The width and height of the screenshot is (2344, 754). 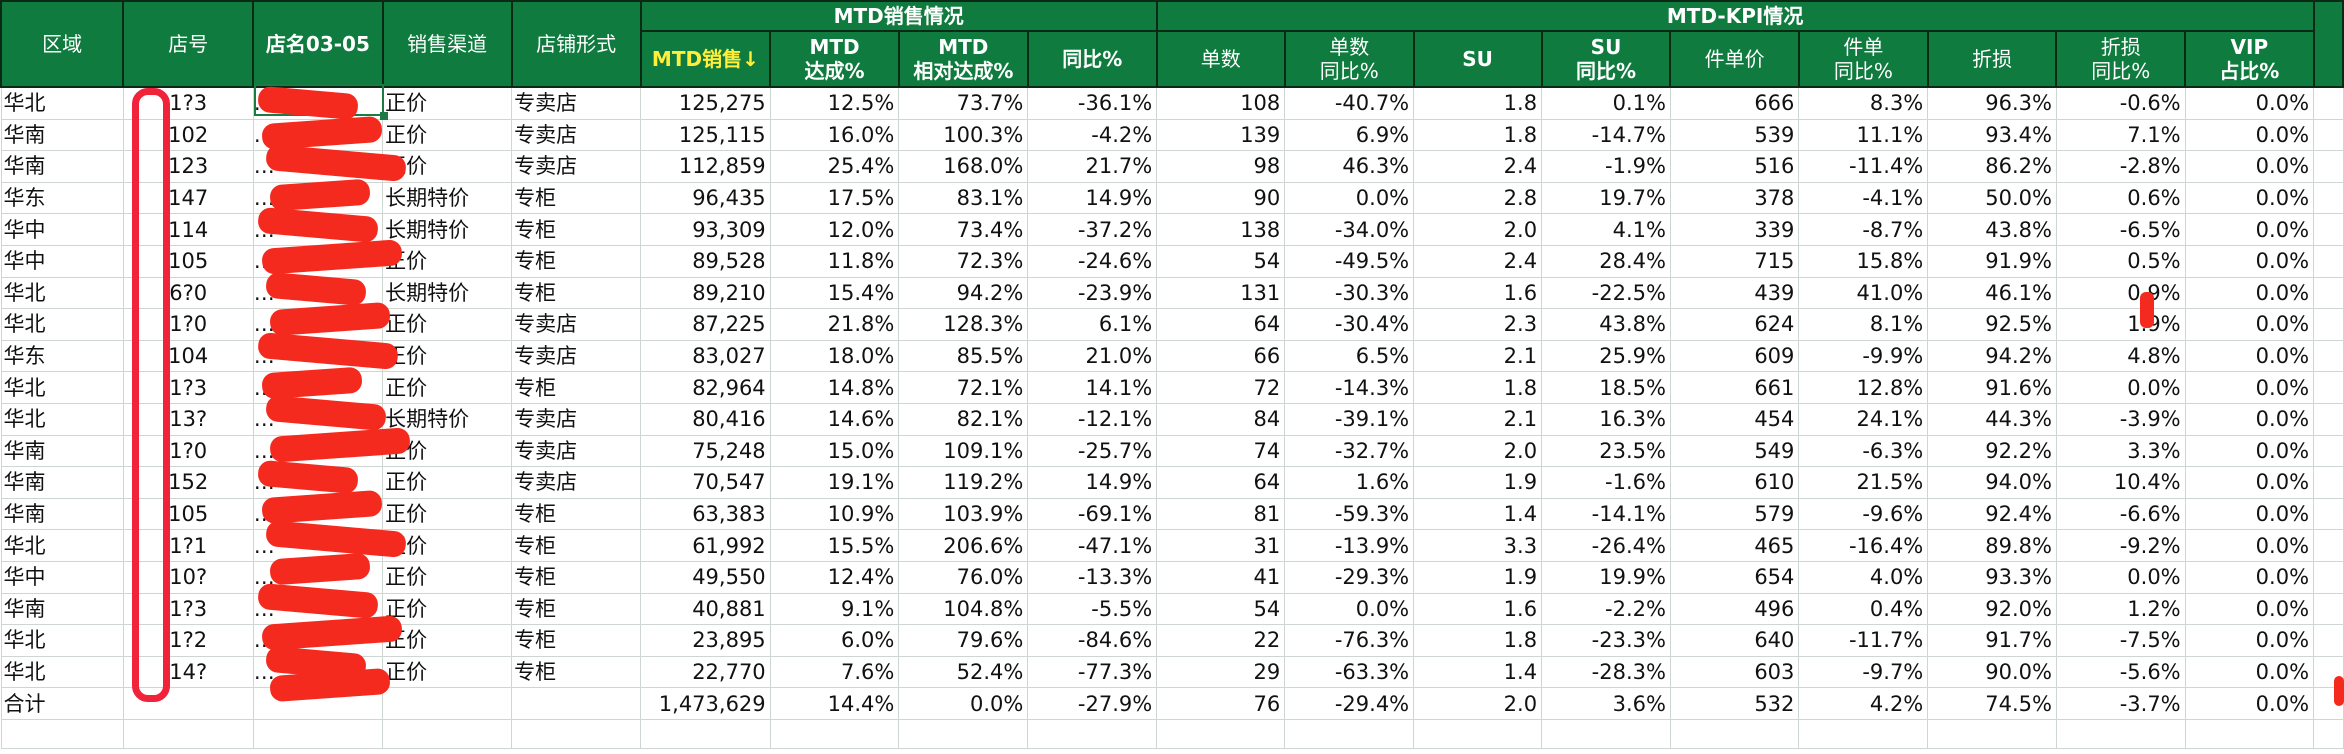 What do you see at coordinates (62, 703) in the screenshot?
I see `cell-region: 合计` at bounding box center [62, 703].